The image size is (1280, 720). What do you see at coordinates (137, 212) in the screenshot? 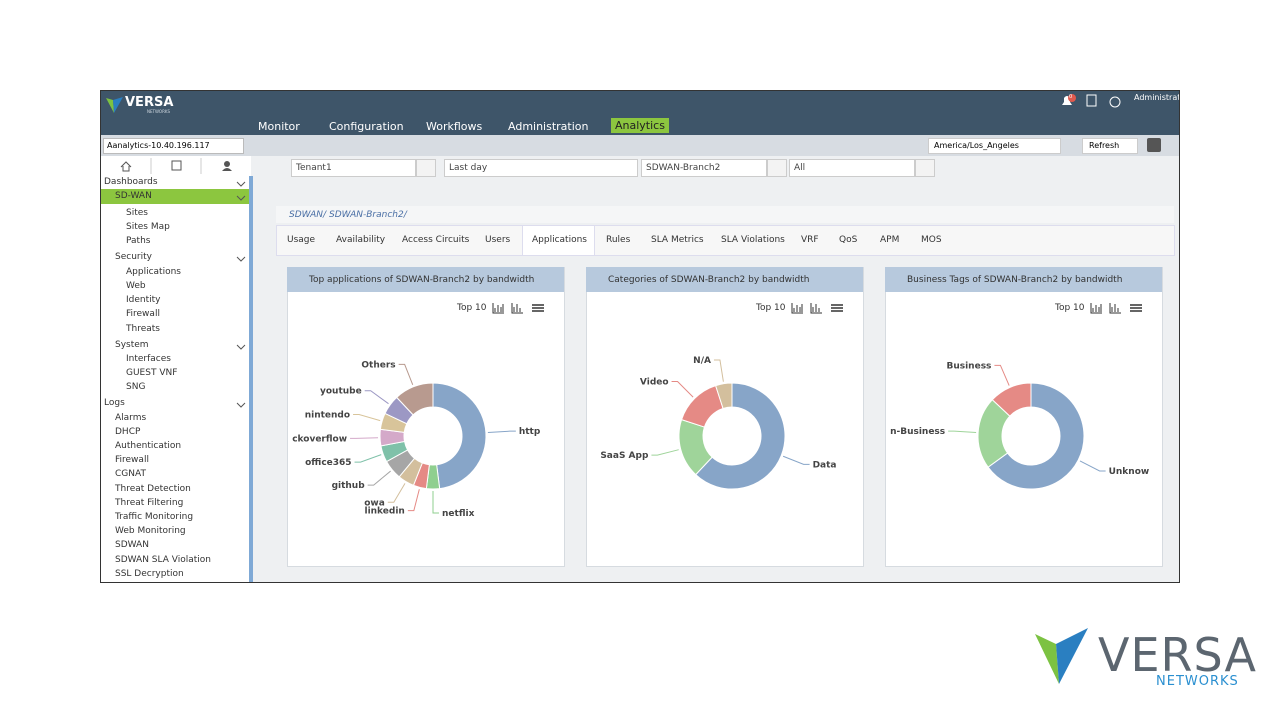
I see `sidebar-subitem: Sites` at bounding box center [137, 212].